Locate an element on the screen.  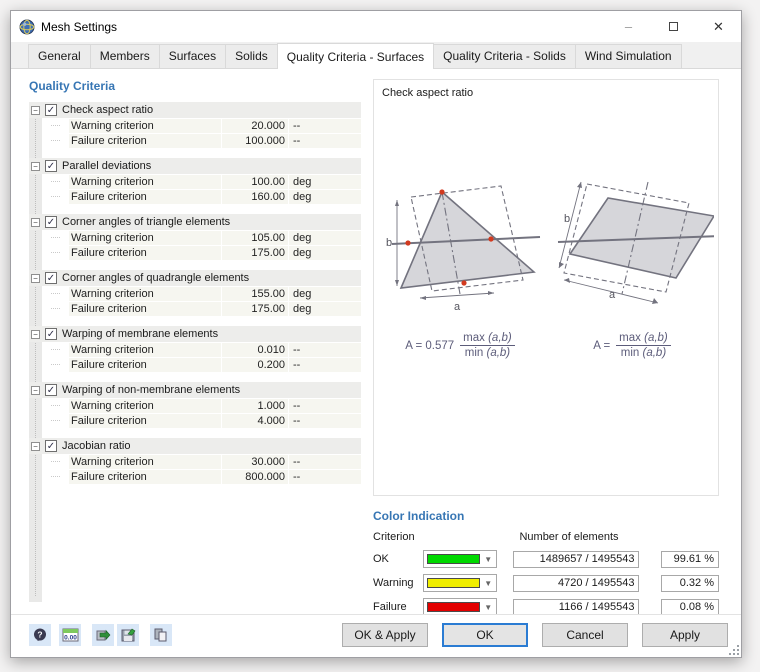
tab-surfaces: Surfaces is located at coordinates (192, 56).